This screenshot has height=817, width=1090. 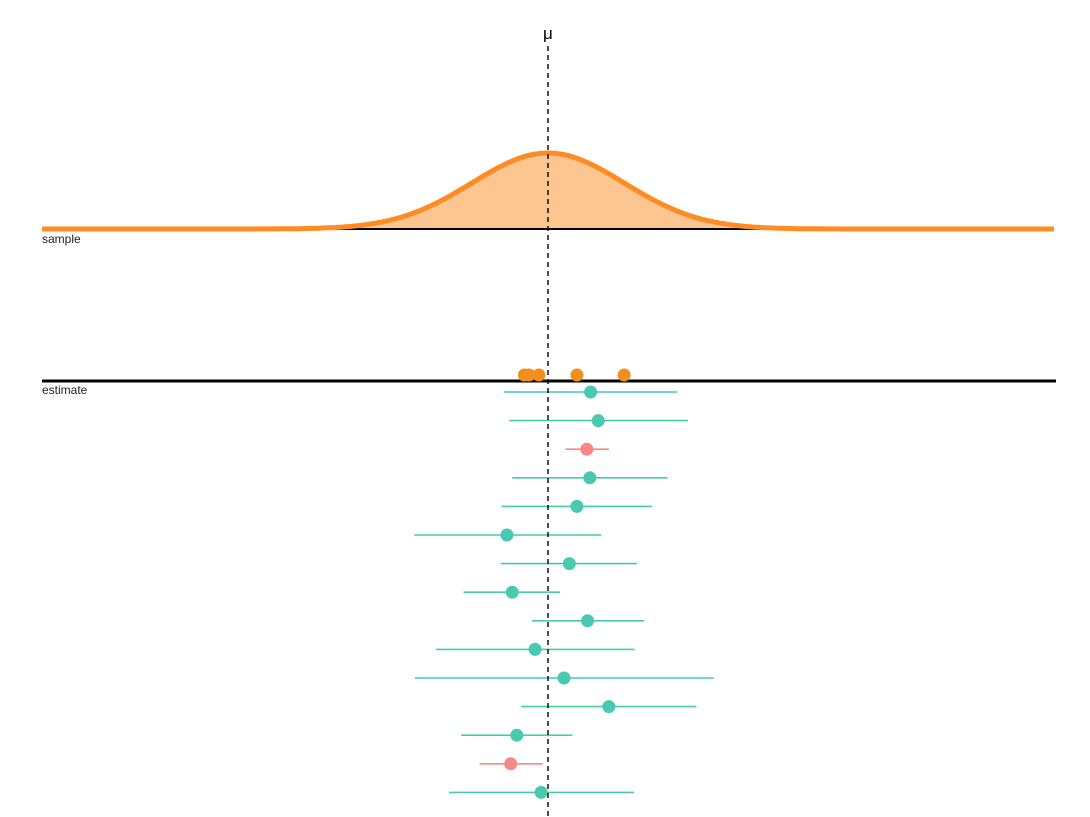 I want to click on mu-label: μ, so click(x=548, y=33).